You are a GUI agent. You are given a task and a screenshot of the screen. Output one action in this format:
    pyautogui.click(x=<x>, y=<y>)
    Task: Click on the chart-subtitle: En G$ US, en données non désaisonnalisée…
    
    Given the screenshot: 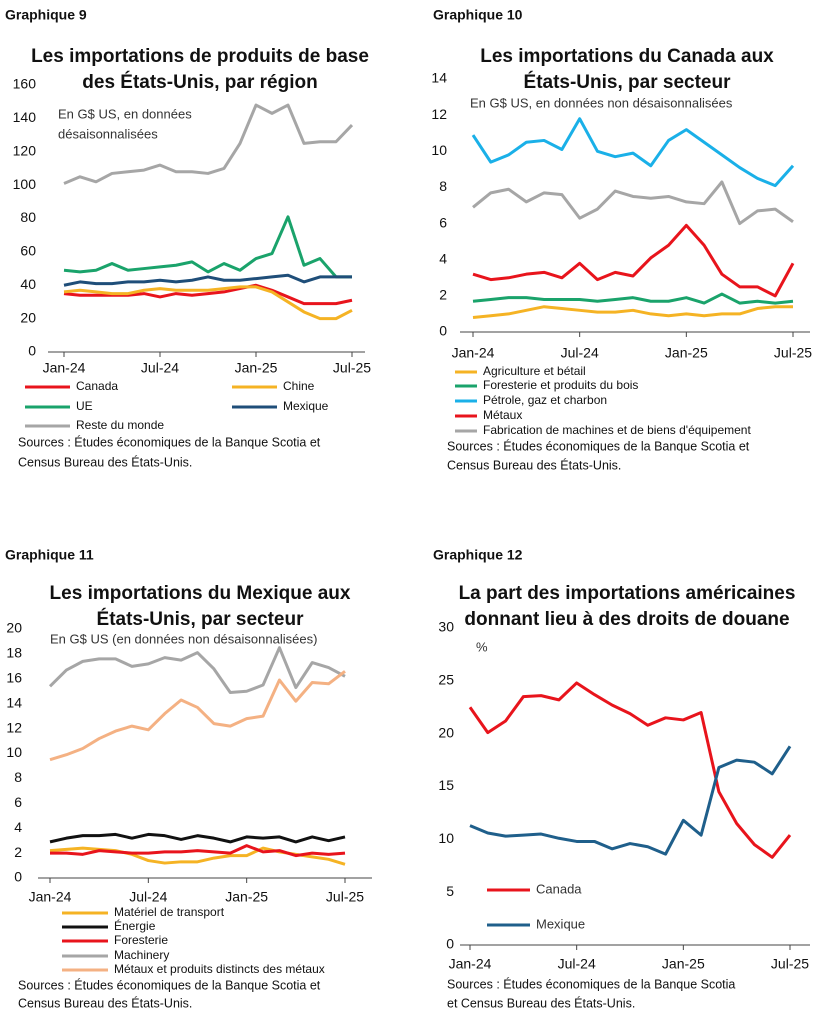 What is the action you would take?
    pyautogui.click(x=601, y=102)
    